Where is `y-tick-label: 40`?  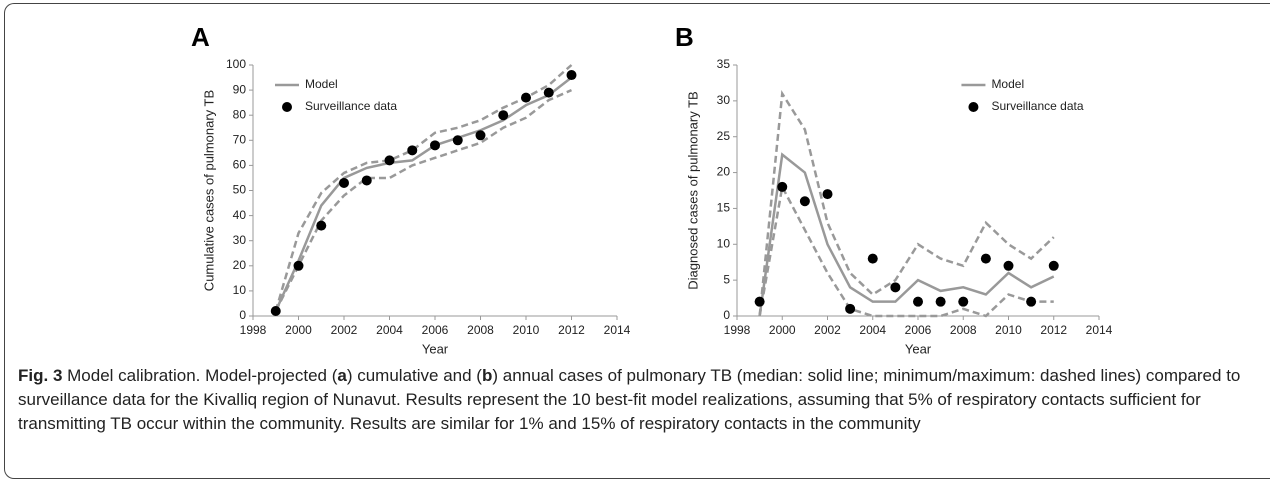 y-tick-label: 40 is located at coordinates (240, 215).